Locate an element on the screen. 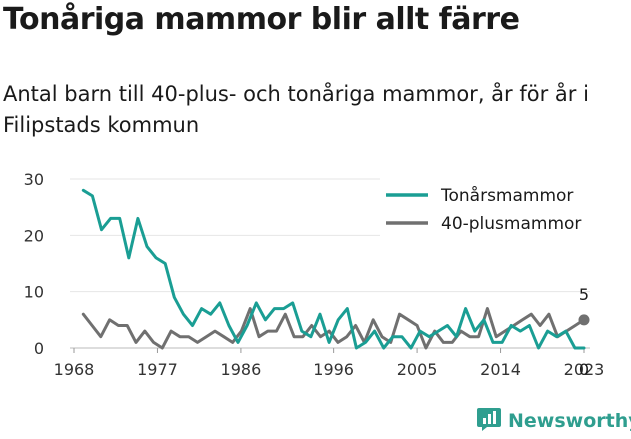  legend-label: 40-plusmammor is located at coordinates (511, 224).